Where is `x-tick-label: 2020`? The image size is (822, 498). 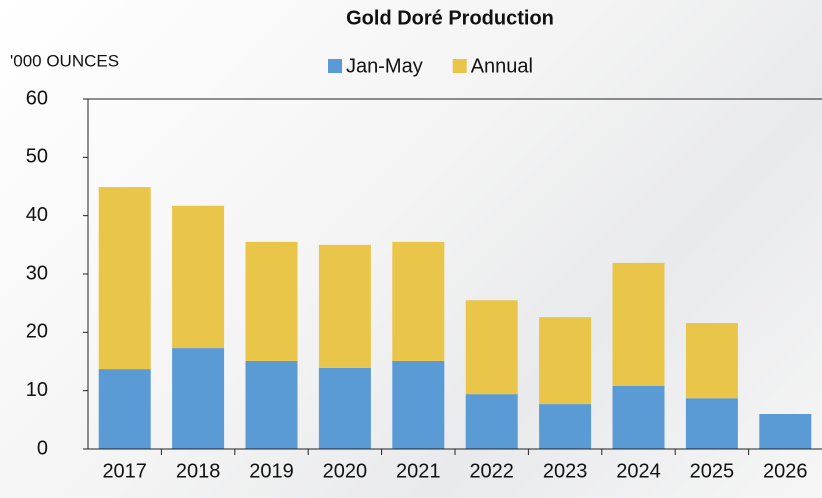
x-tick-label: 2020 is located at coordinates (345, 471).